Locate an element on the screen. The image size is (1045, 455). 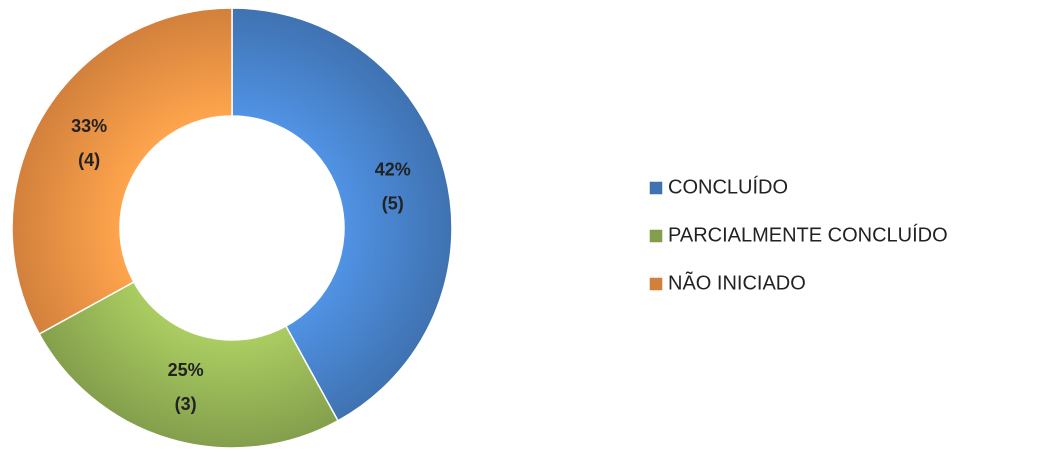
legend-label: CONCLUÍDO is located at coordinates (728, 186).